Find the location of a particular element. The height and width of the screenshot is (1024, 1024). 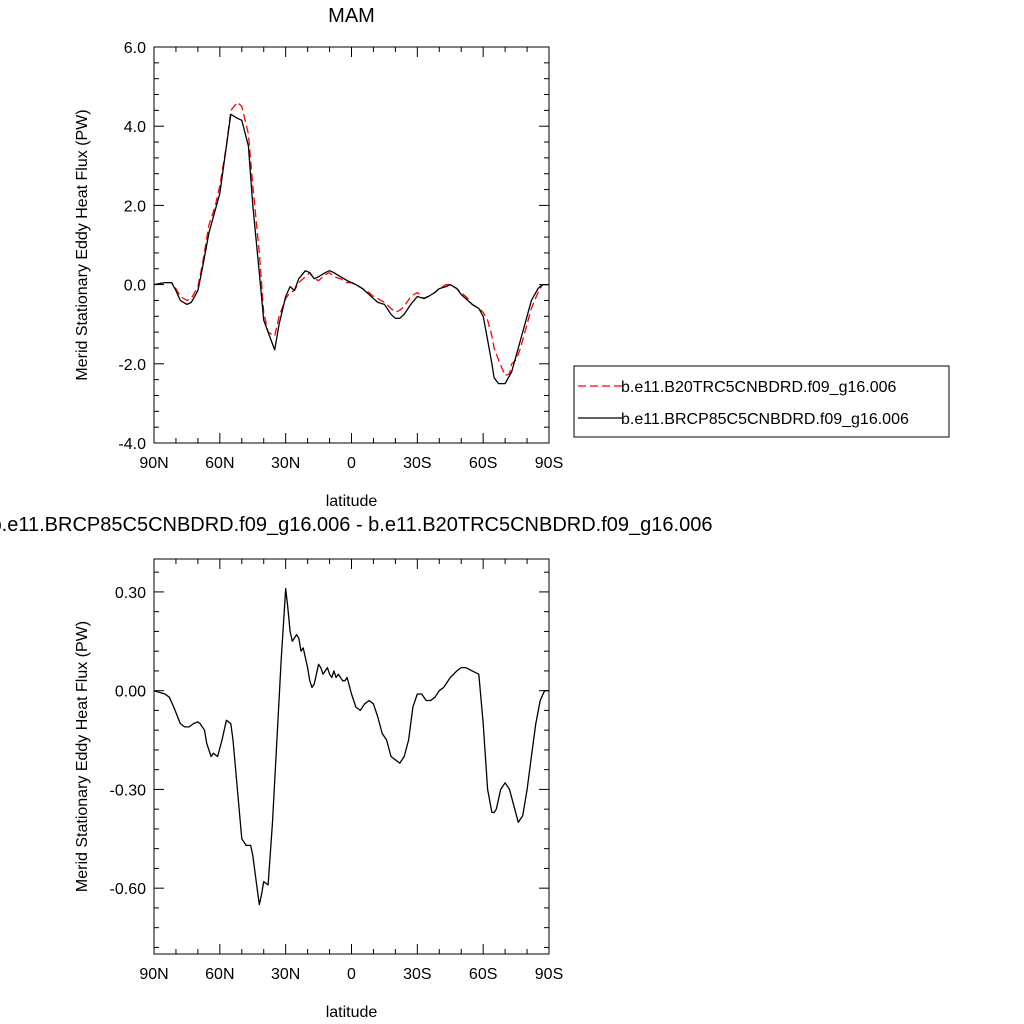

y-tick-label: -2.0 is located at coordinates (132, 365).